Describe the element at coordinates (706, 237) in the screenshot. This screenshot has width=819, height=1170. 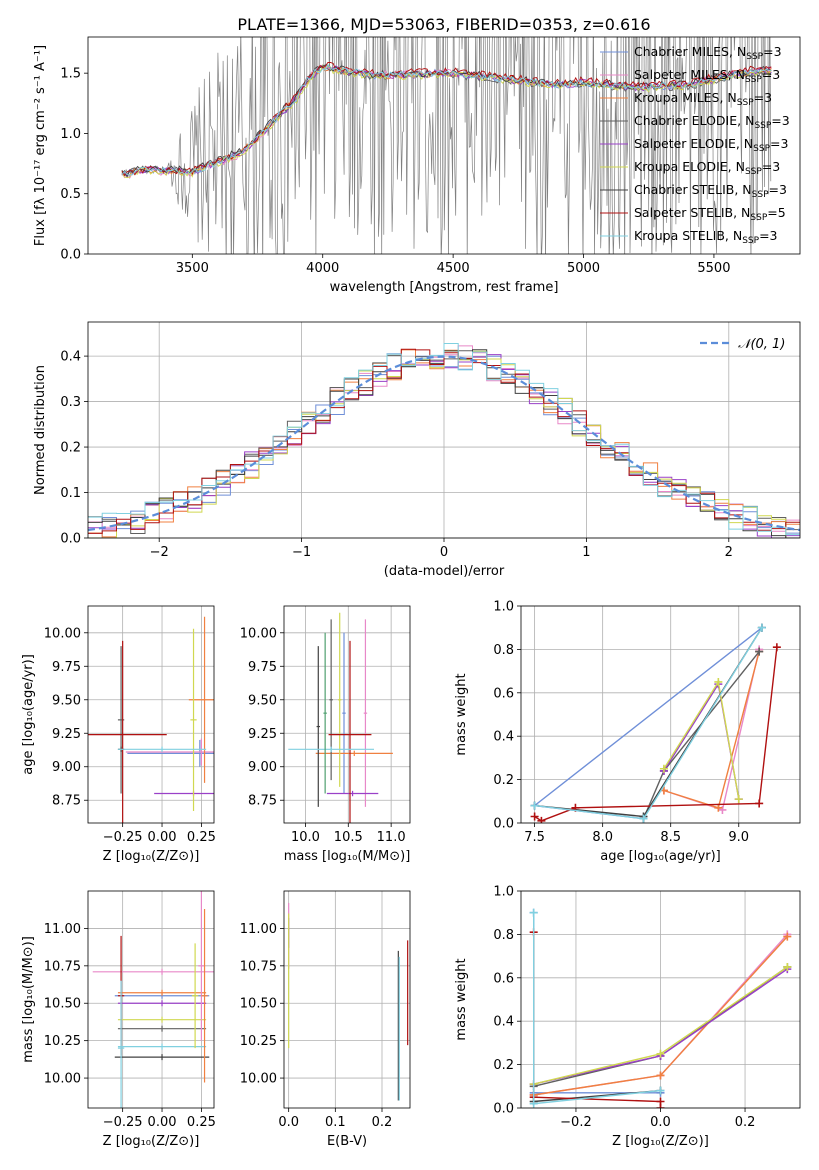
I see `legend-label: Kroupa STELIB, NSSP=3` at that location.